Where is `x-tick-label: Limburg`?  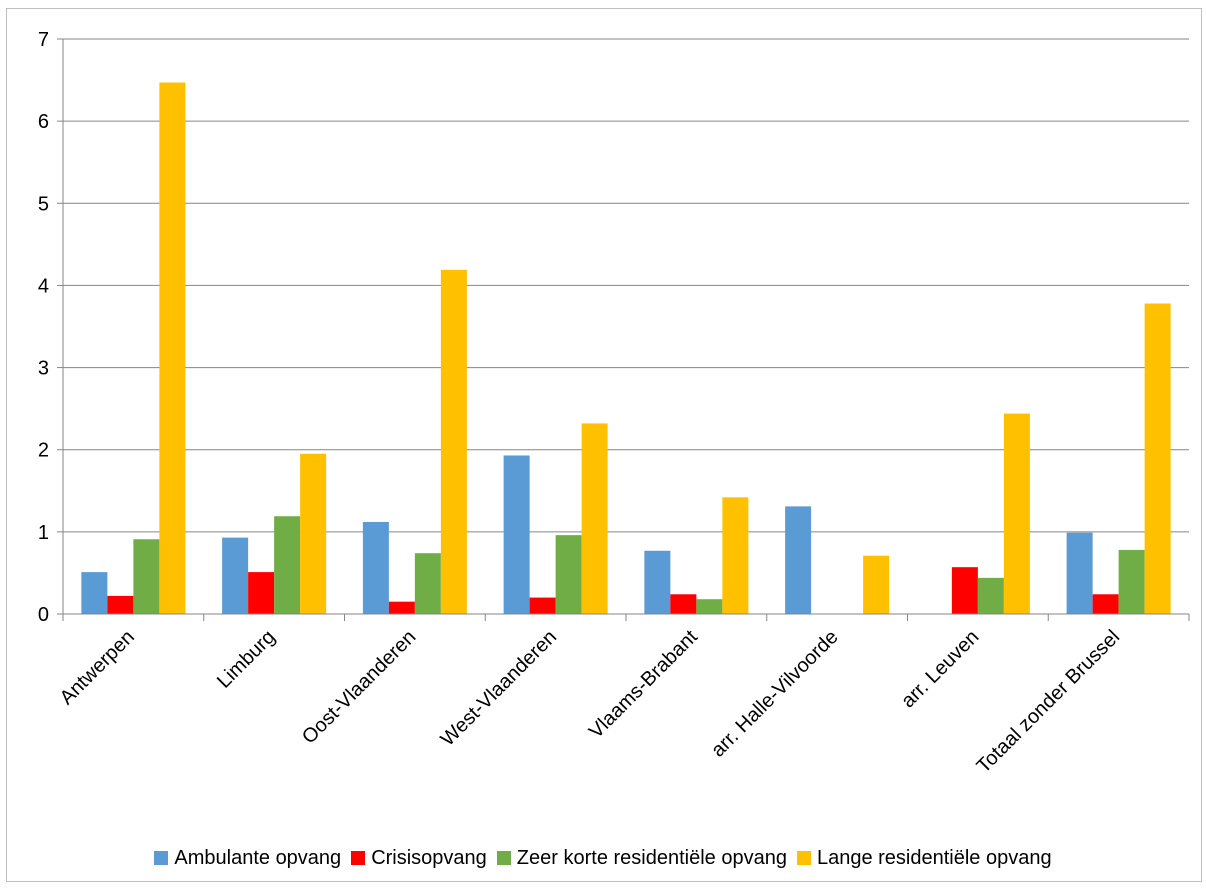 x-tick-label: Limburg is located at coordinates (246, 659).